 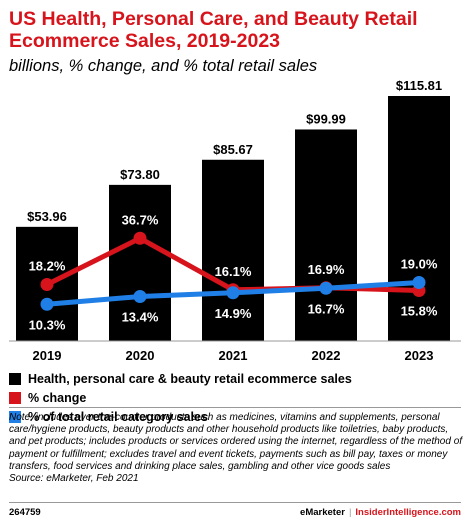 I want to click on brand-emarketer: eMarketer, so click(x=322, y=512).